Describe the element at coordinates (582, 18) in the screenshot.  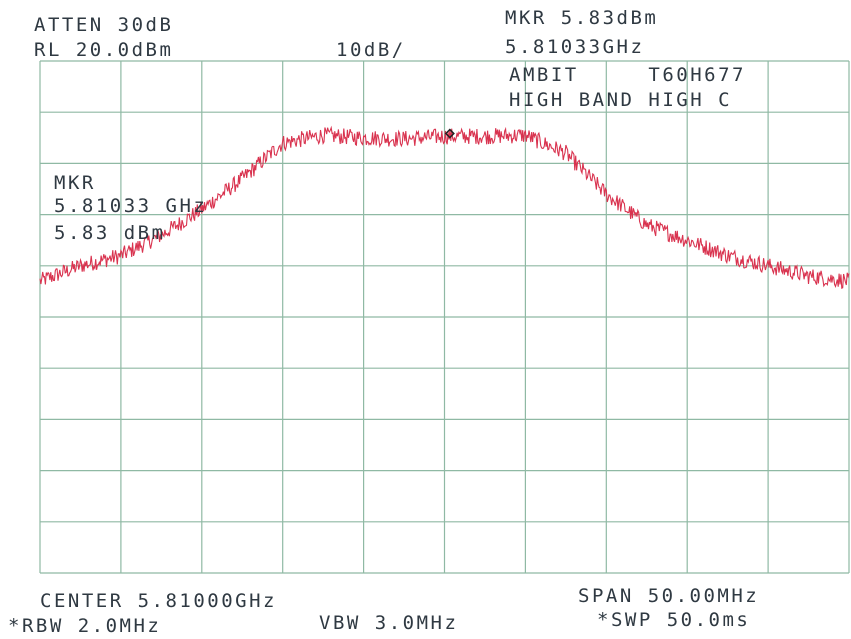
I see `marker-level-readout: MKR 5.83dBm` at that location.